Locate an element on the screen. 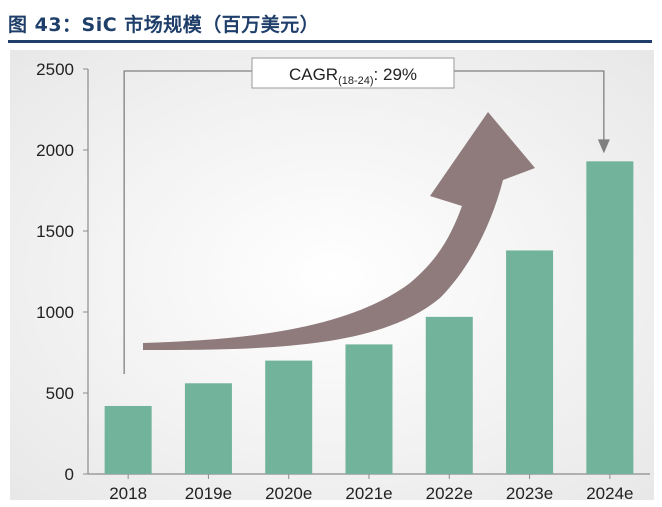 The image size is (662, 507). cagr-box is located at coordinates (353, 73).